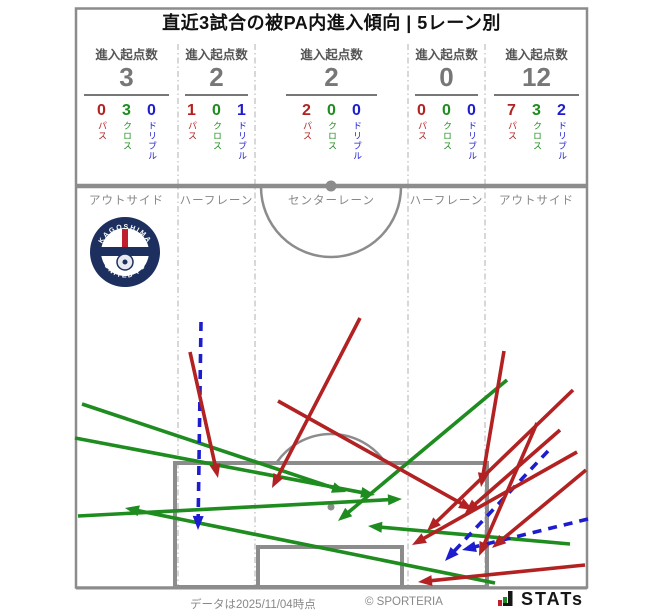 The width and height of the screenshot is (663, 611). I want to click on lane-stats-halfspace-left: 進入起点数 2 1 パス 0 クロス 1 ドリブル, so click(216, 114).